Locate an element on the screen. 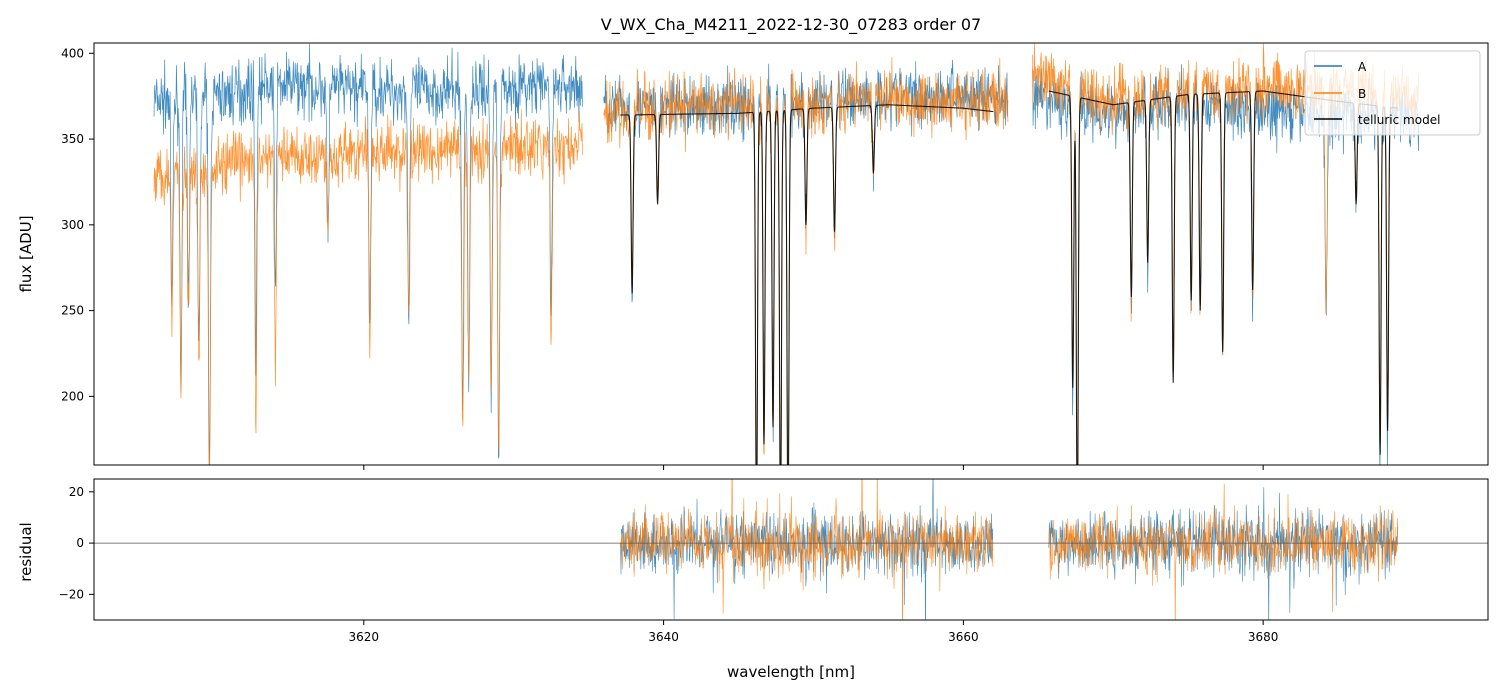  flux-ytick-label: 350 is located at coordinates (72, 139).